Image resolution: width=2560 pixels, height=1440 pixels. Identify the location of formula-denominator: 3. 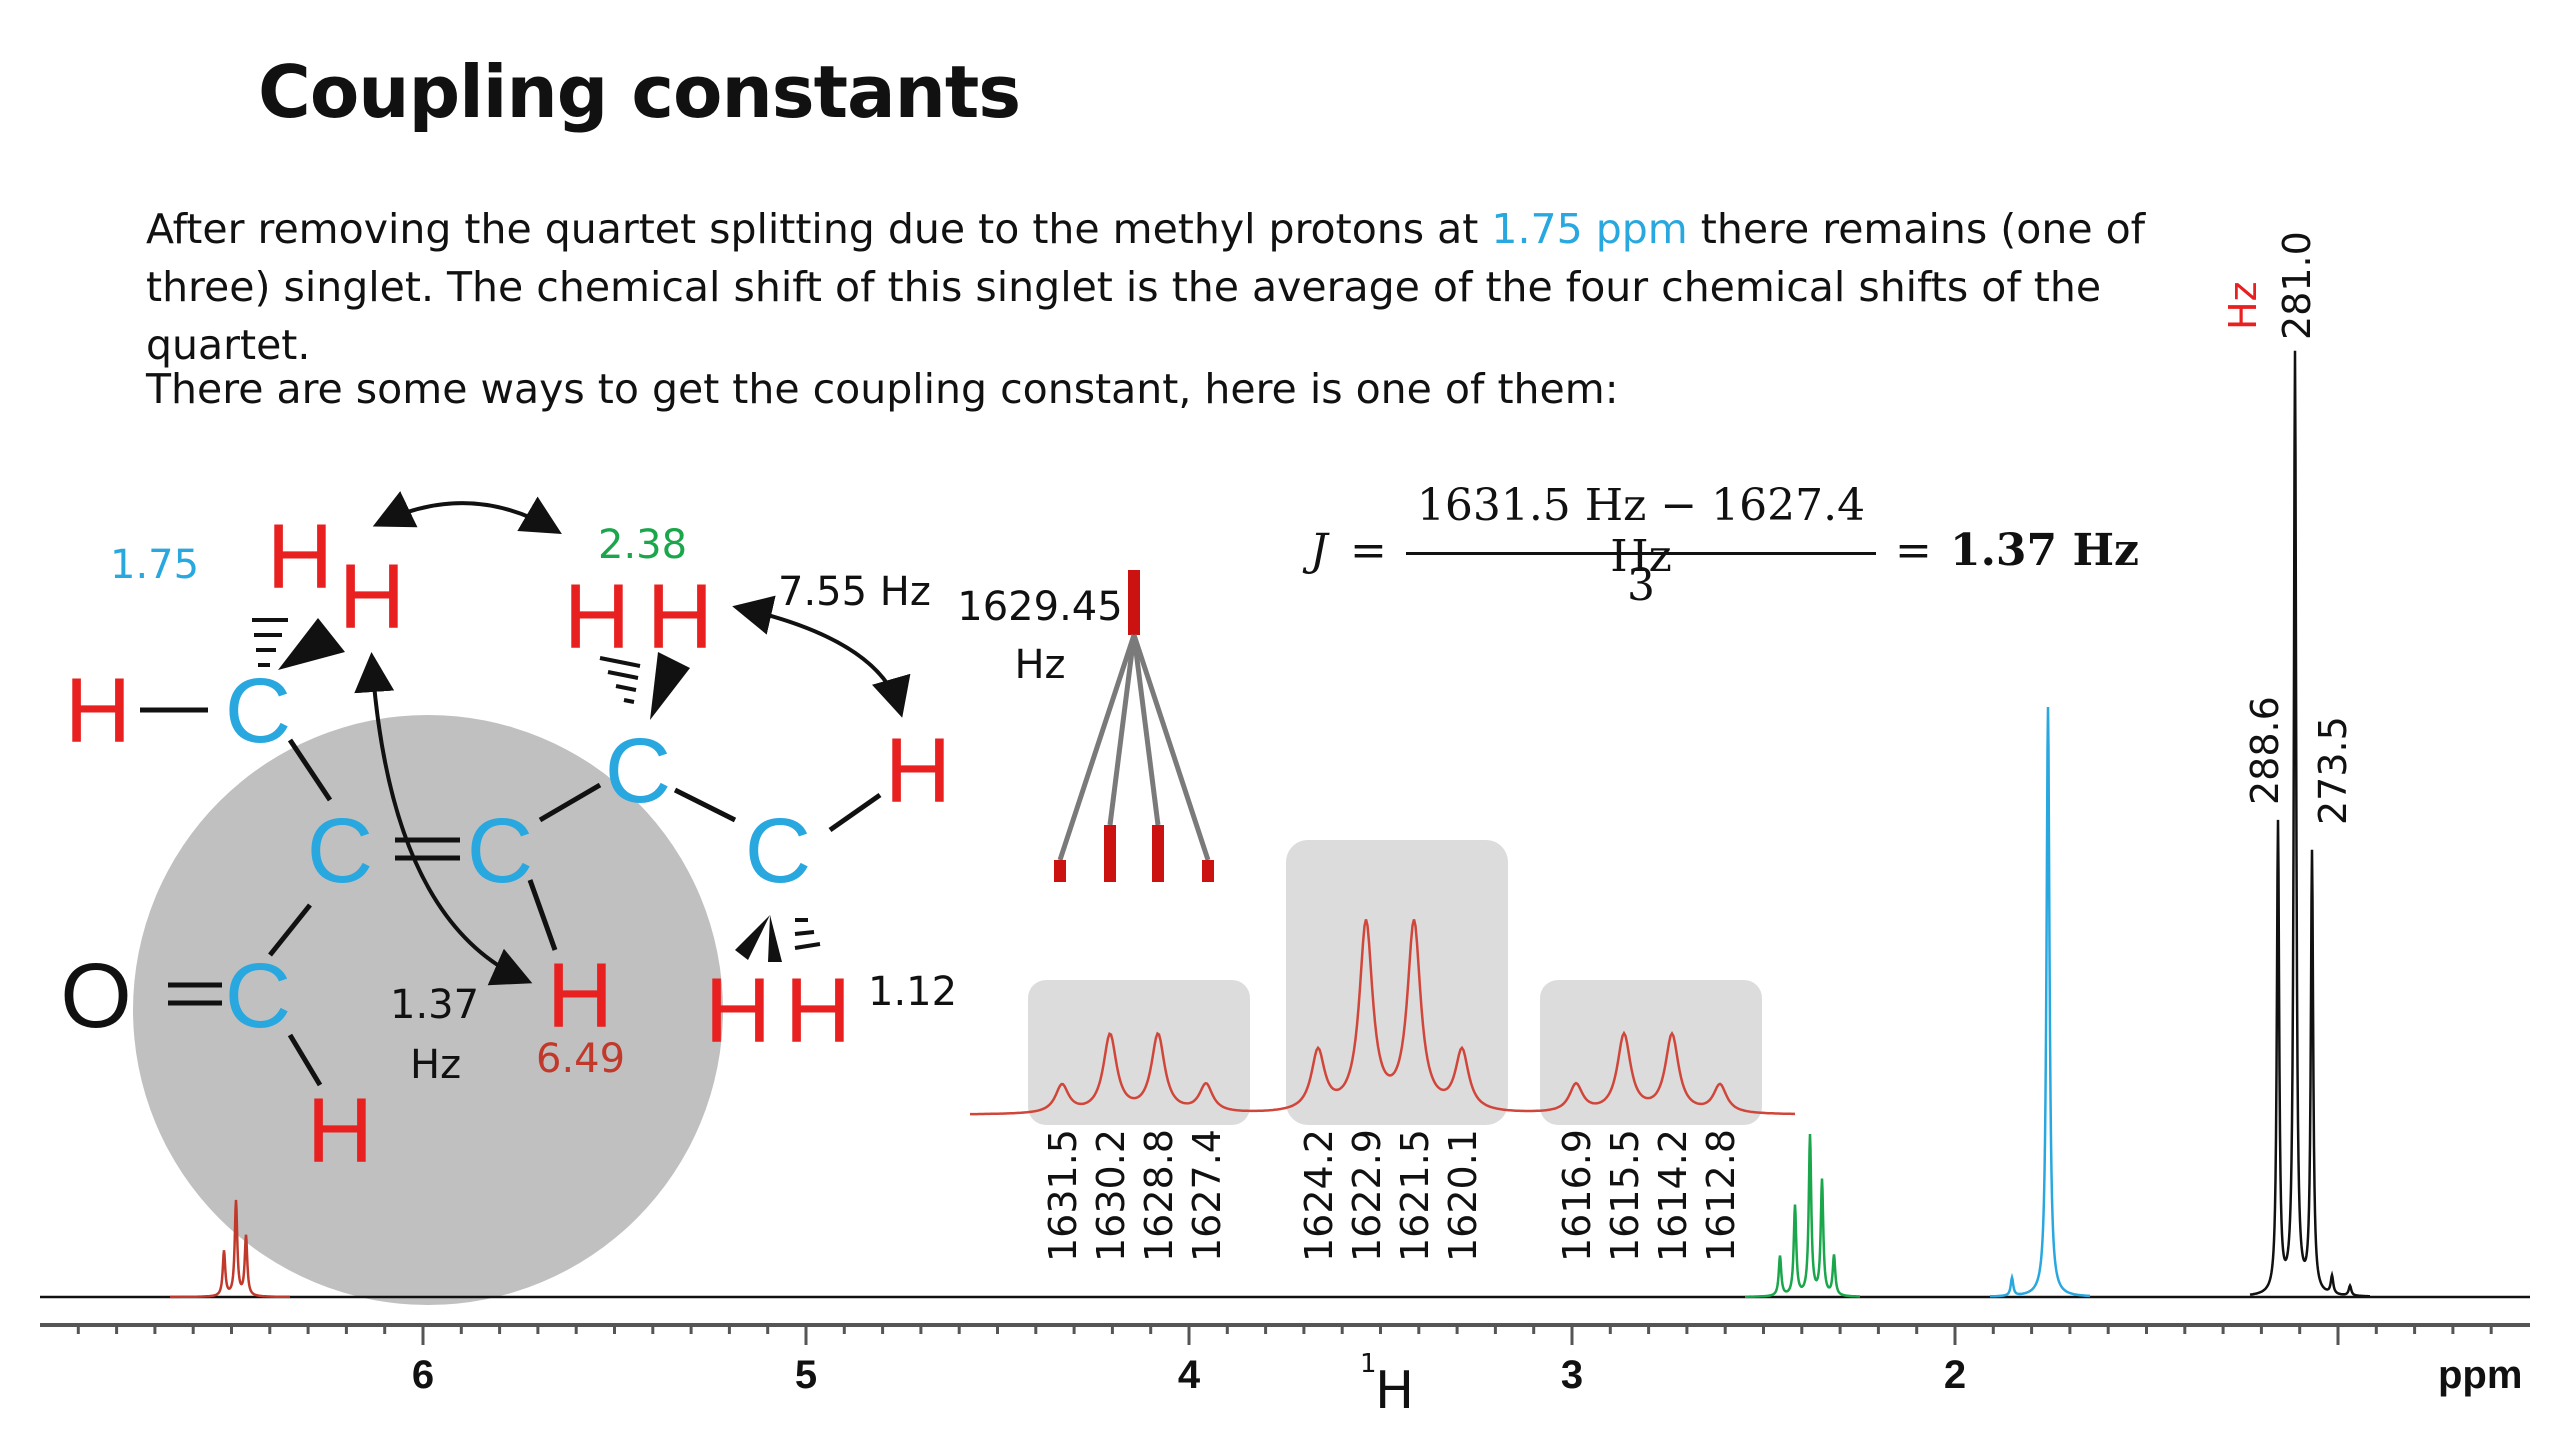
(1641, 585).